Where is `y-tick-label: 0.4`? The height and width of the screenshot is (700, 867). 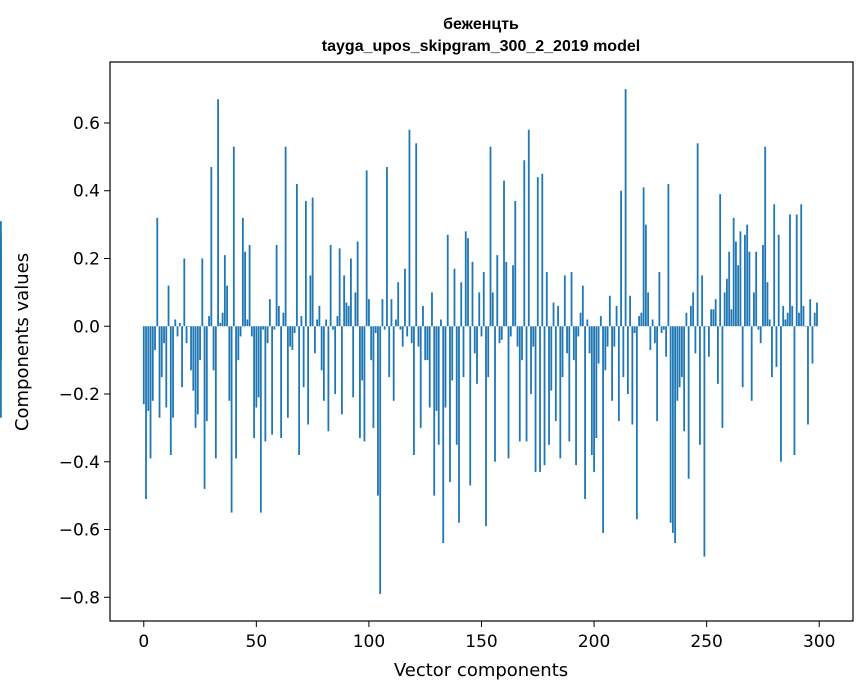
y-tick-label: 0.4 is located at coordinates (86, 192).